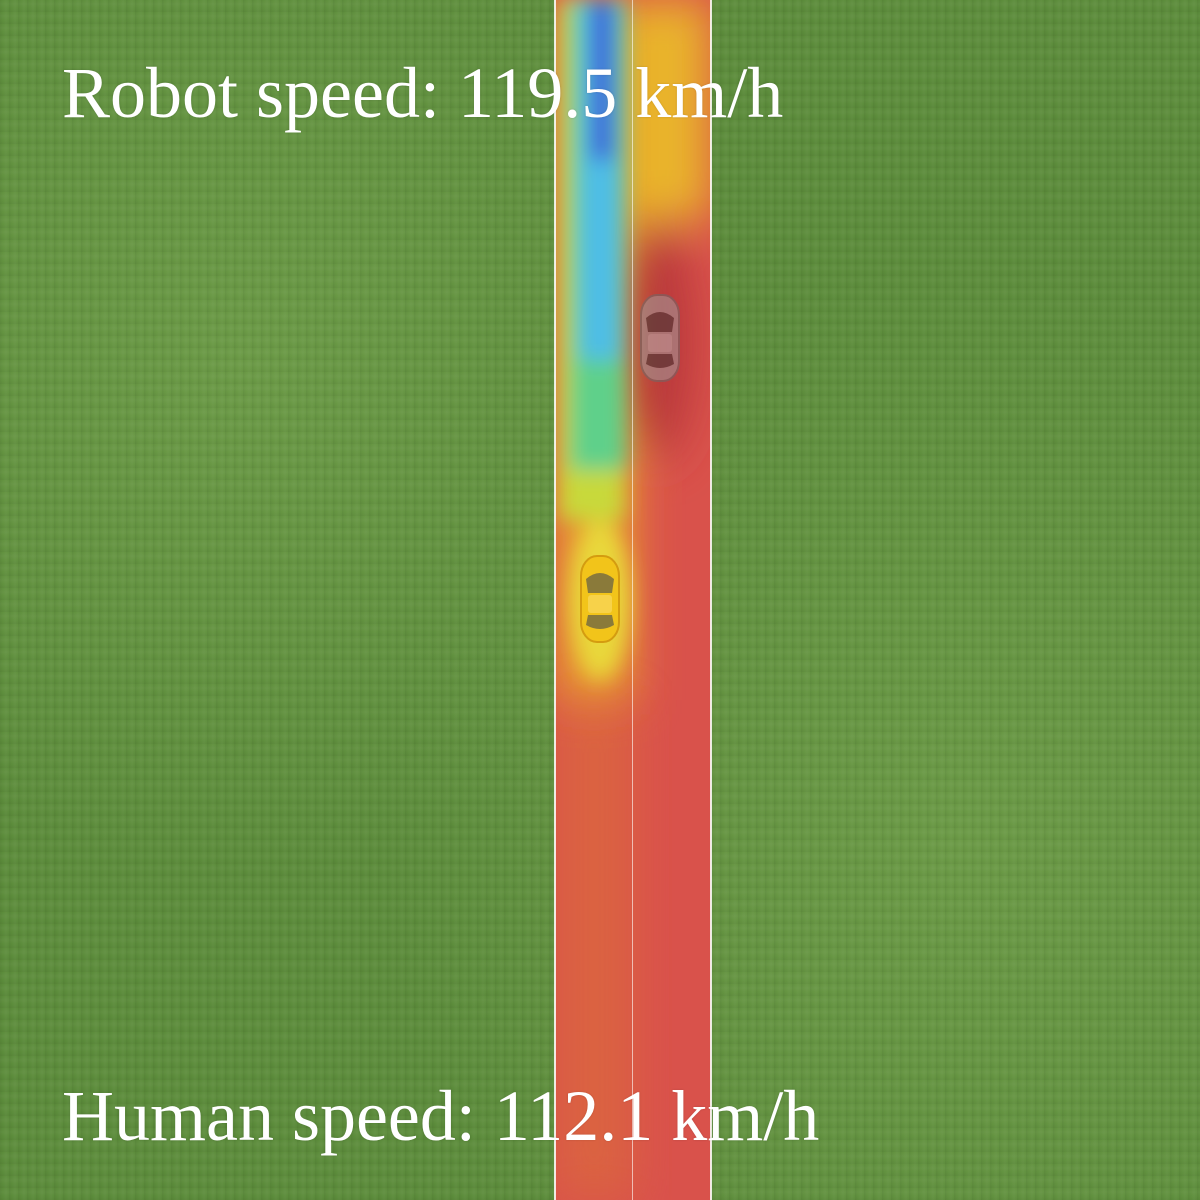  I want to click on road-edge-right, so click(711, 600).